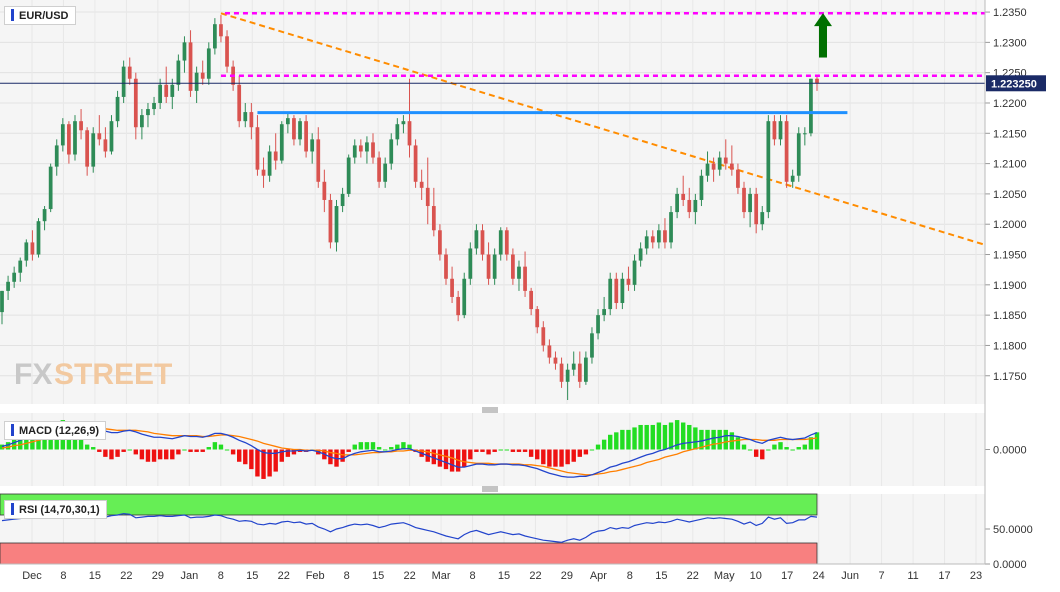 The height and width of the screenshot is (592, 1060). I want to click on macd-text: MACD (12,26,9), so click(59, 431).